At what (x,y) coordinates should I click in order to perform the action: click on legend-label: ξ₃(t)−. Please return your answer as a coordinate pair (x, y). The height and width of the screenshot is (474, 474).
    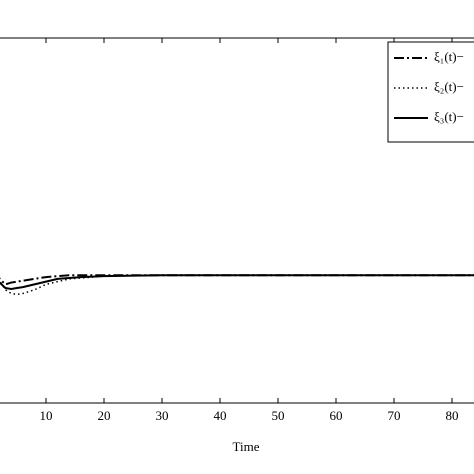
    Looking at the image, I should click on (449, 116).